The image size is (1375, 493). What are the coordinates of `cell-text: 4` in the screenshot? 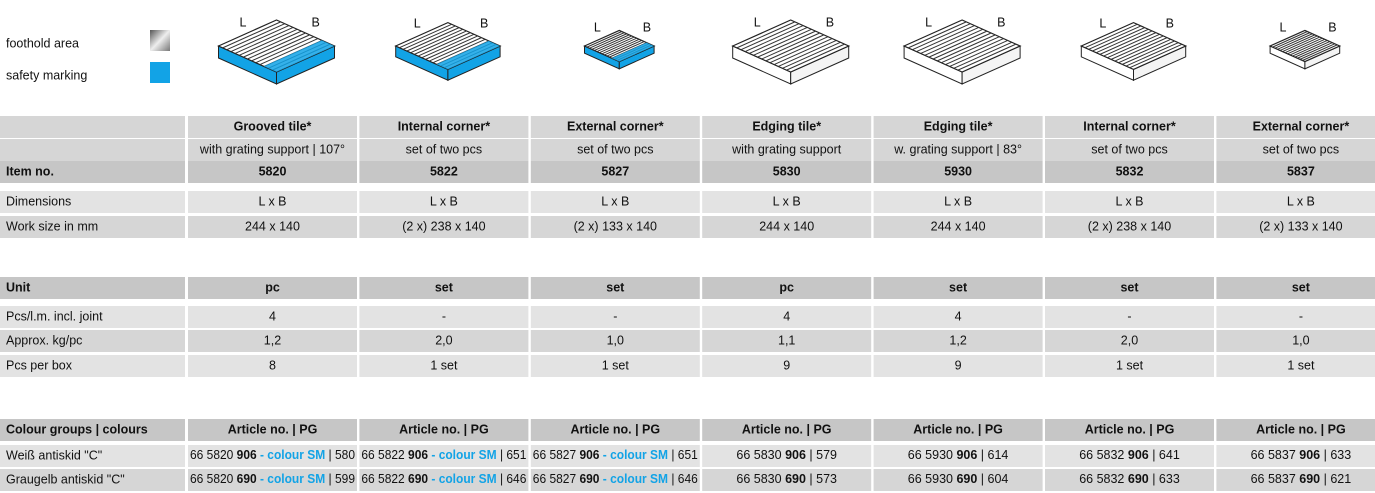 It's located at (272, 316).